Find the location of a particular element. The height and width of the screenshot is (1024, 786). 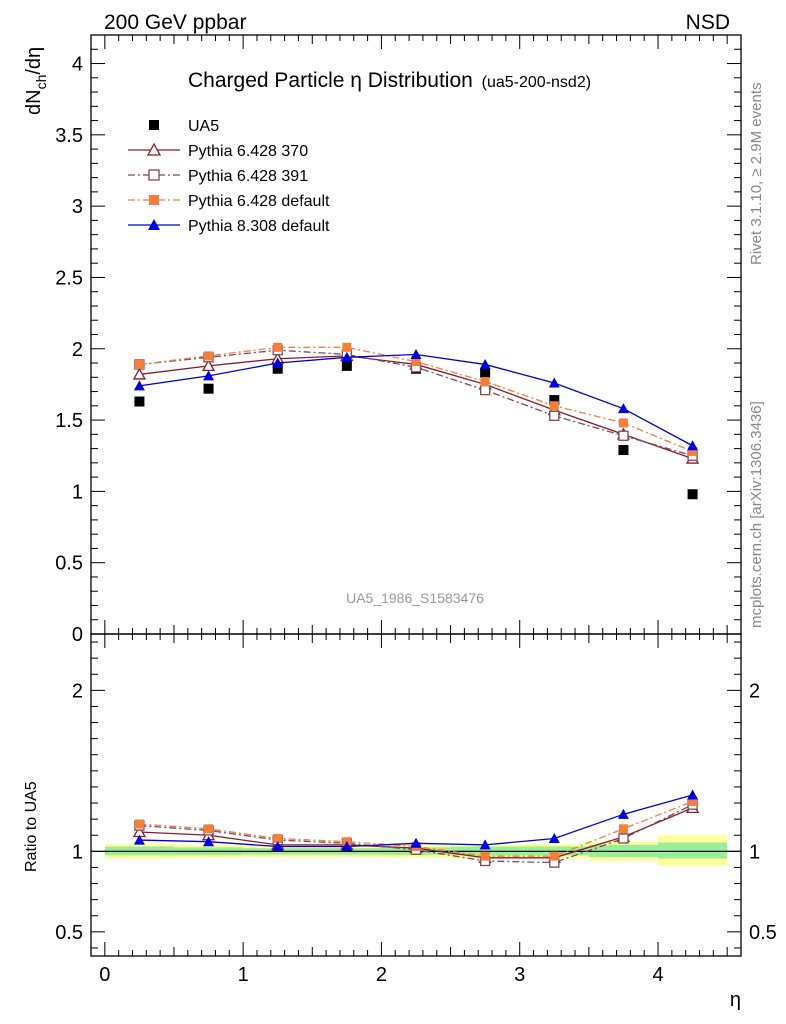

legend-item: UA5 is located at coordinates (184, 126).